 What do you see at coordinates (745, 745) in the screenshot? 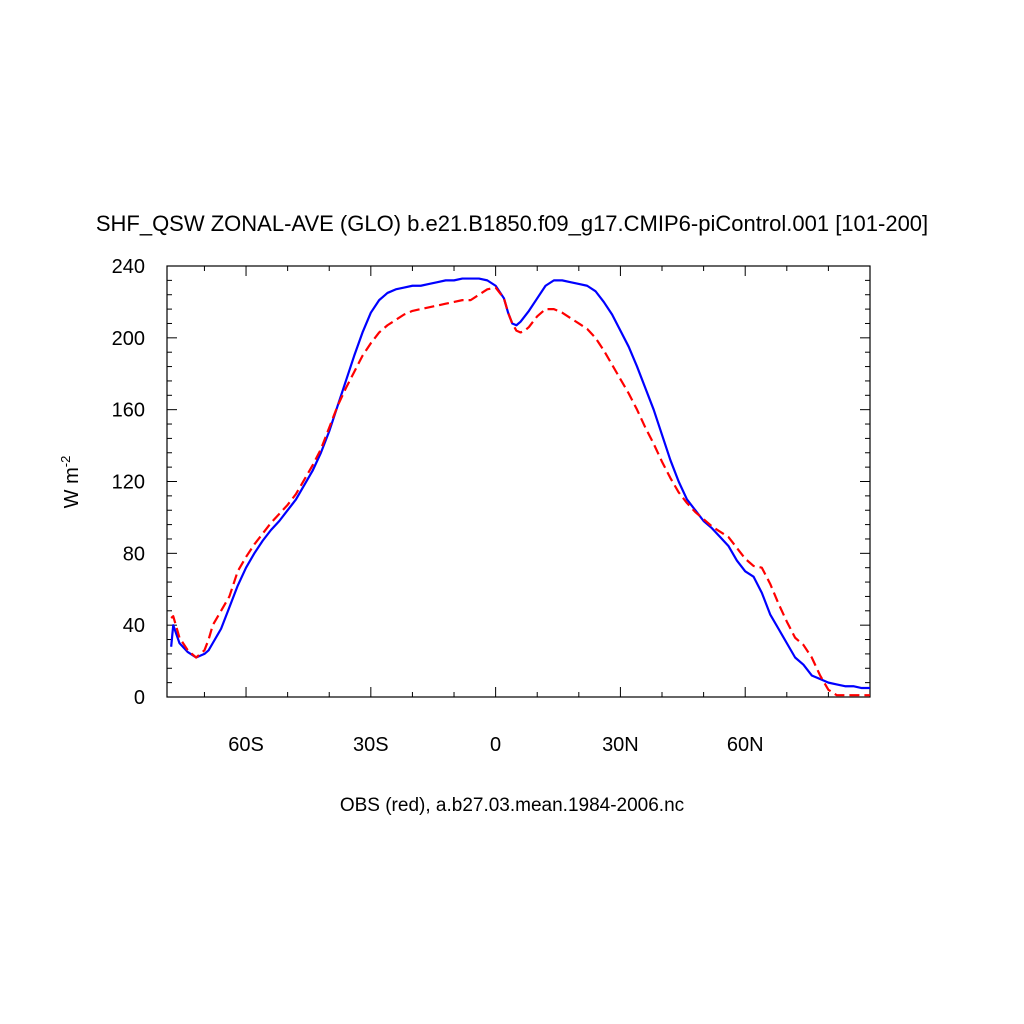
I see `x-tick-label: 60N` at bounding box center [745, 745].